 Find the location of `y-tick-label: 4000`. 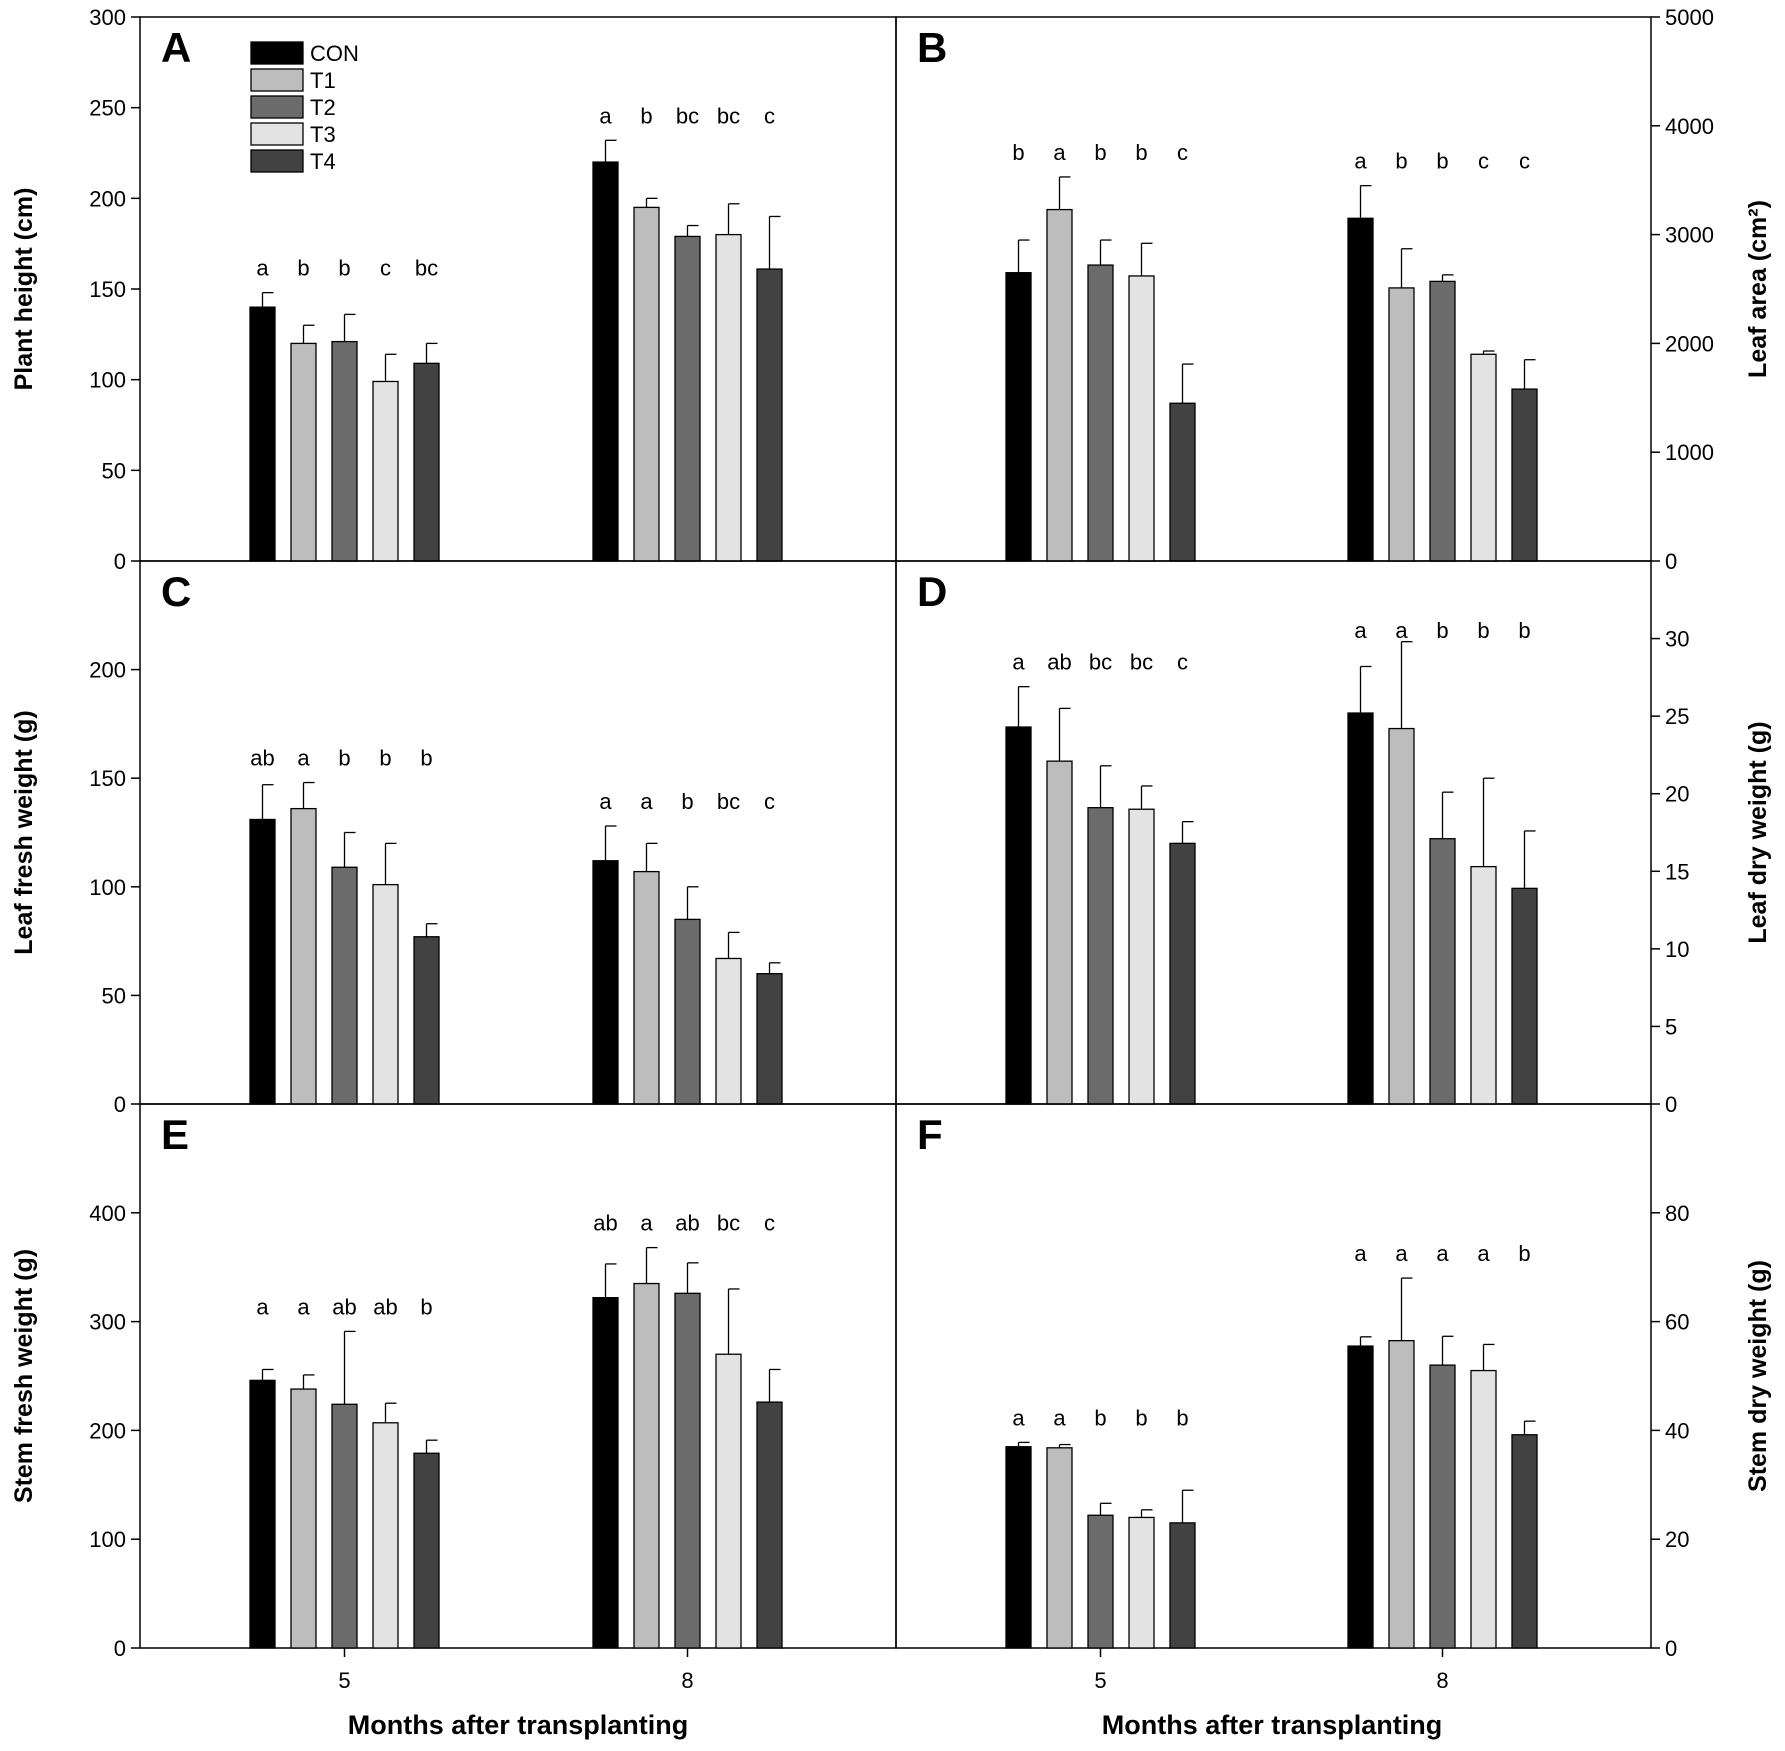

y-tick-label: 4000 is located at coordinates (1689, 126).